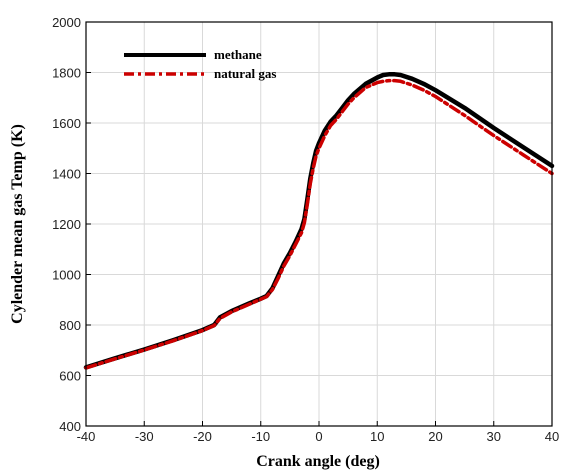 The height and width of the screenshot is (470, 562). What do you see at coordinates (86, 436) in the screenshot?
I see `x-tick-label: -40` at bounding box center [86, 436].